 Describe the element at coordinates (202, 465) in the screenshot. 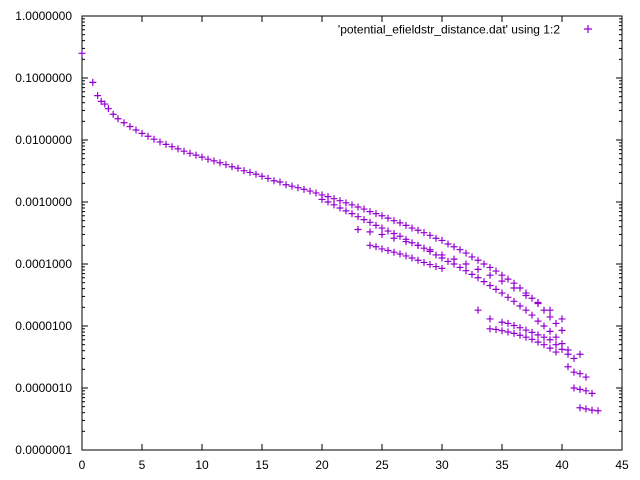

I see `x-tick-label: 10` at that location.